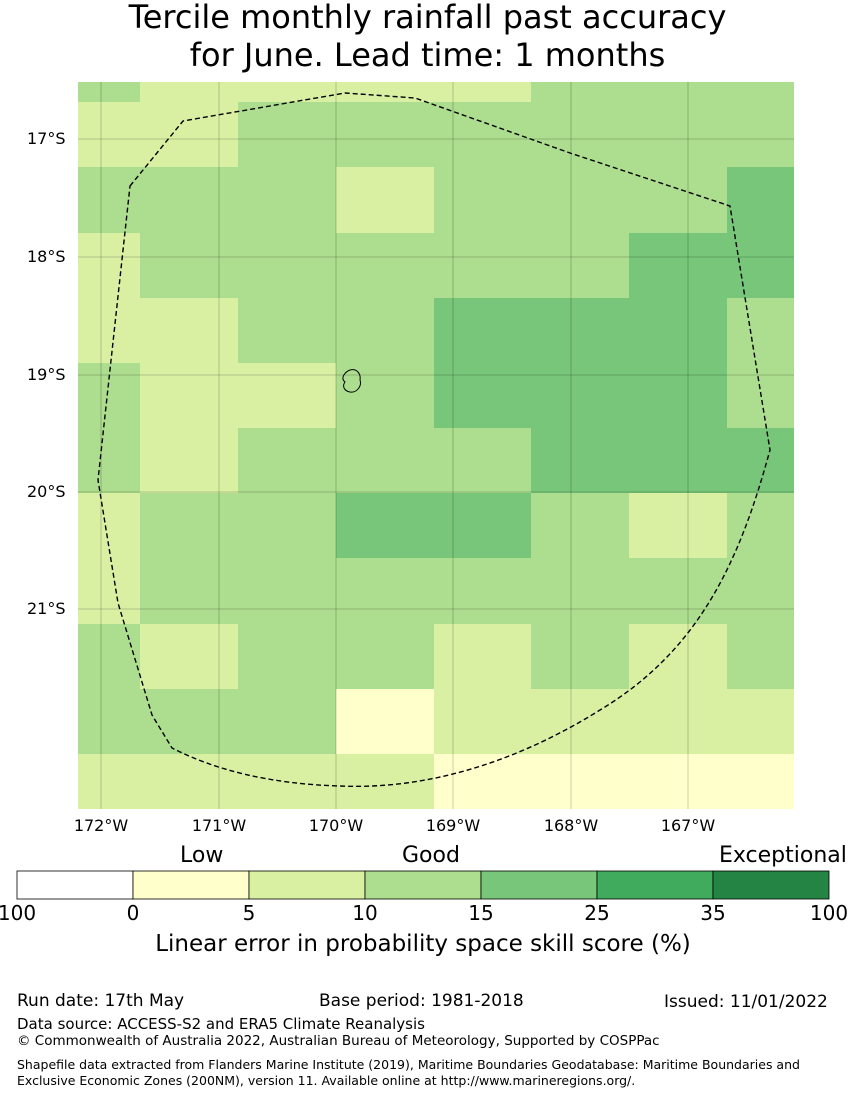 Image resolution: width=855 pixels, height=1095 pixels. What do you see at coordinates (219, 825) in the screenshot?
I see `lon-label-171w: 171°W` at bounding box center [219, 825].